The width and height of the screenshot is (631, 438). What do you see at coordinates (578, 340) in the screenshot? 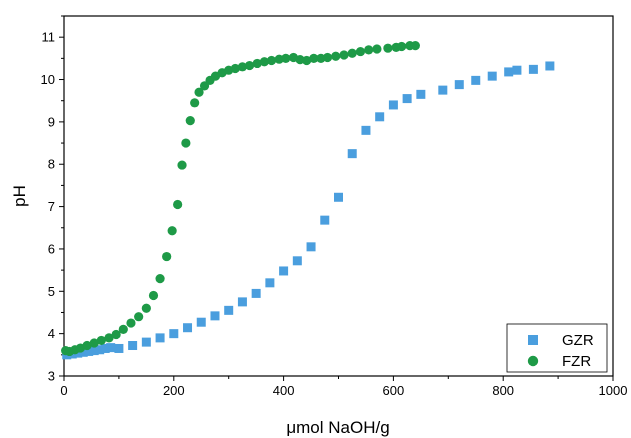
I see `legend-label-gzr: GZR` at bounding box center [578, 340].